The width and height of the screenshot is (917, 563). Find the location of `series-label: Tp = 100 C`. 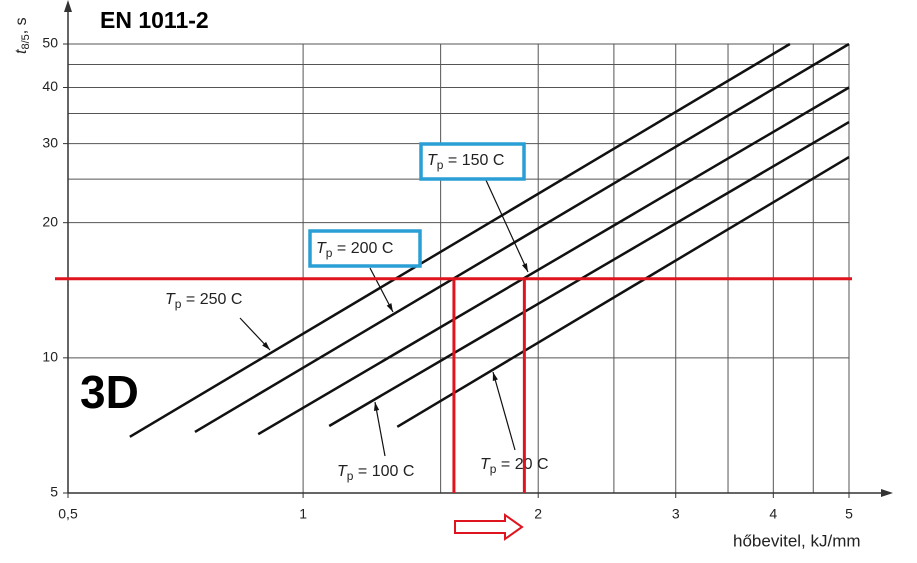

series-label: Tp = 100 C is located at coordinates (375, 473).